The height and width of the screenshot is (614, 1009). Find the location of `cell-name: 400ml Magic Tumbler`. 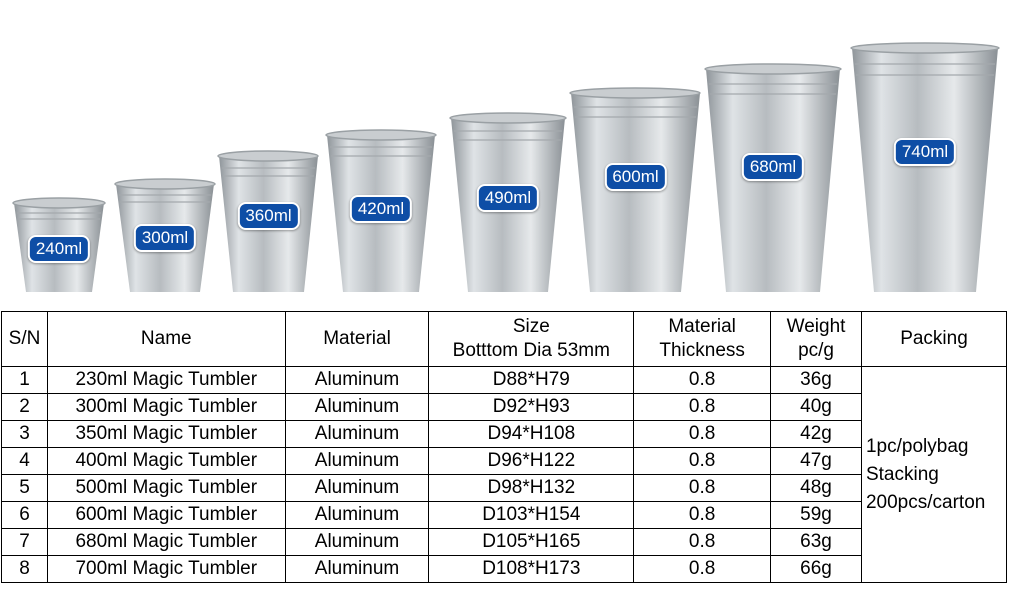

cell-name: 400ml Magic Tumbler is located at coordinates (166, 461).